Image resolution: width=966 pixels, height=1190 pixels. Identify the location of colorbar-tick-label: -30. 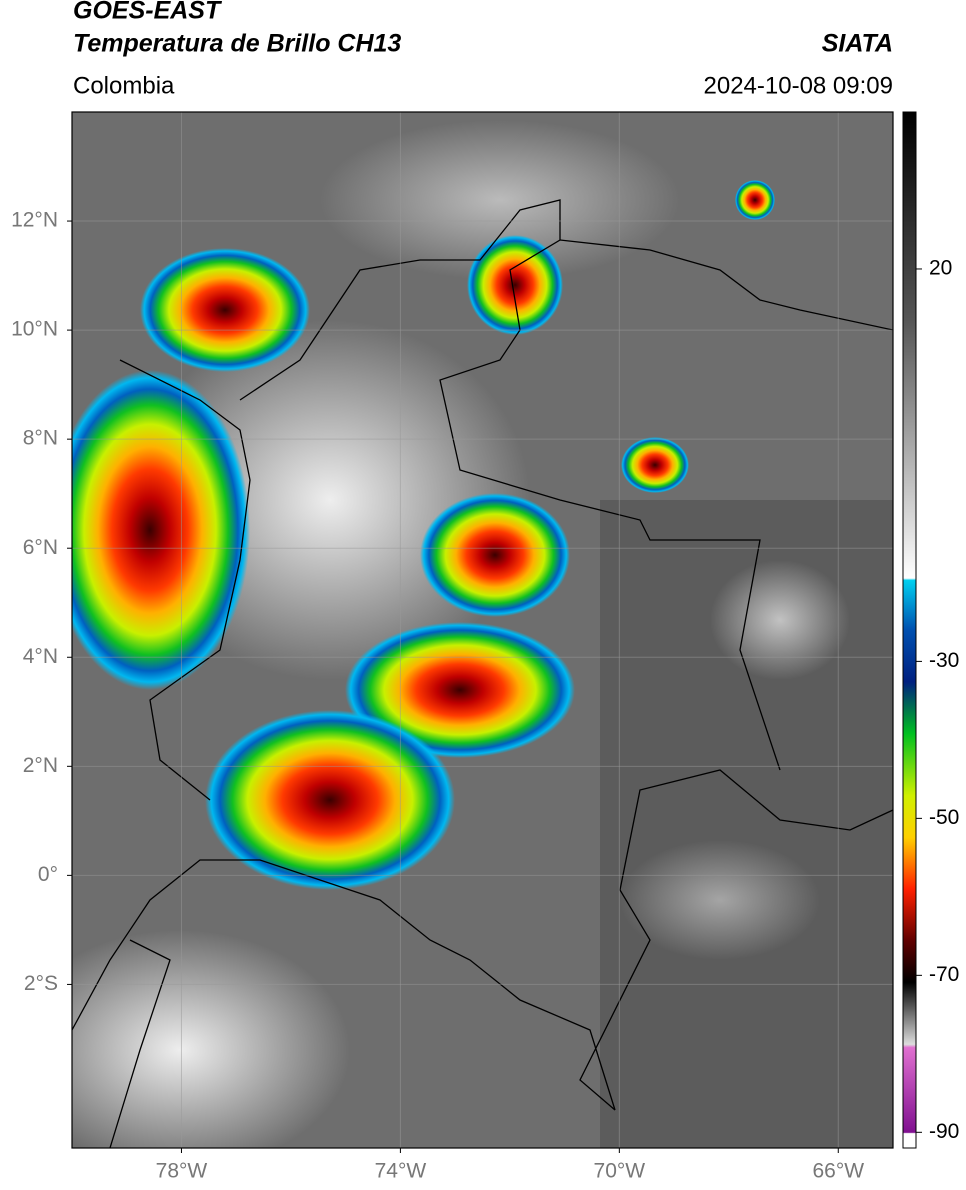
(944, 660).